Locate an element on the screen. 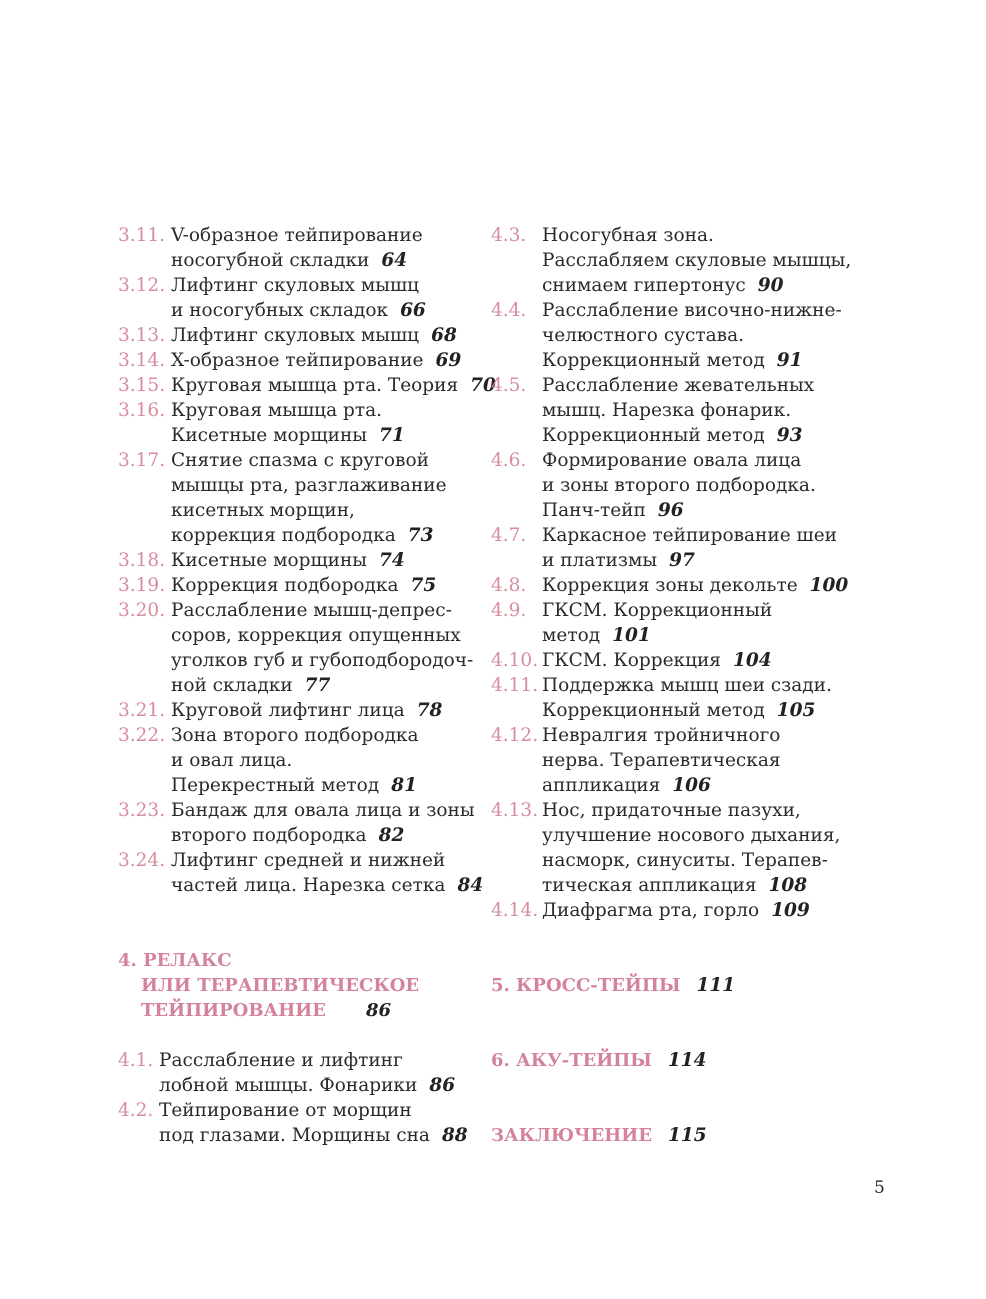 This screenshot has width=986, height=1299. entry-title-line: аппликация 106 is located at coordinates (701, 785).